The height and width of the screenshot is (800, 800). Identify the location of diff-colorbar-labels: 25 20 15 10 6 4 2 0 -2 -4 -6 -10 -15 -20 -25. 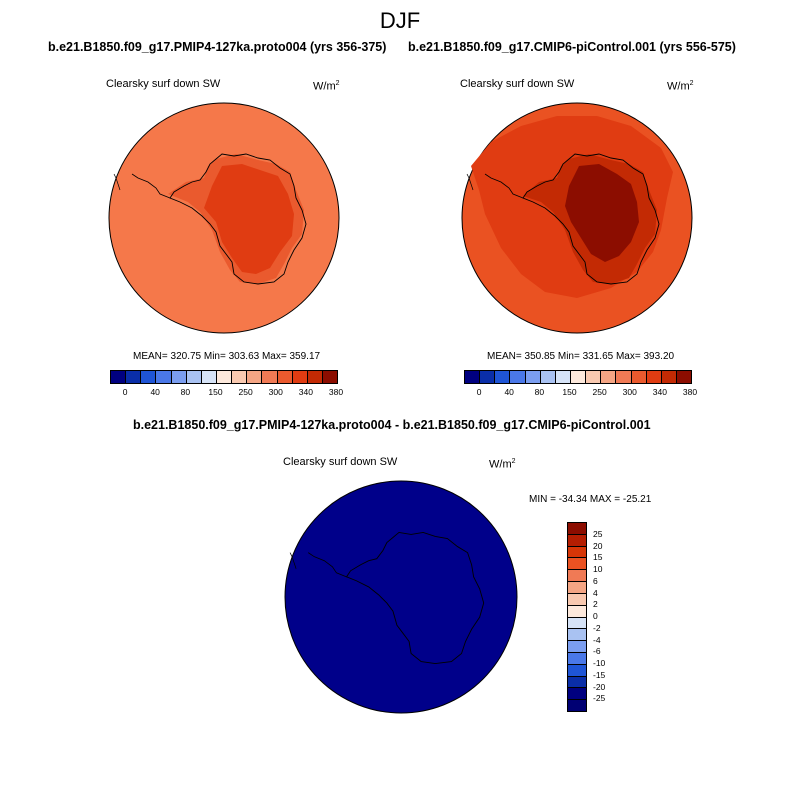
(608, 616).